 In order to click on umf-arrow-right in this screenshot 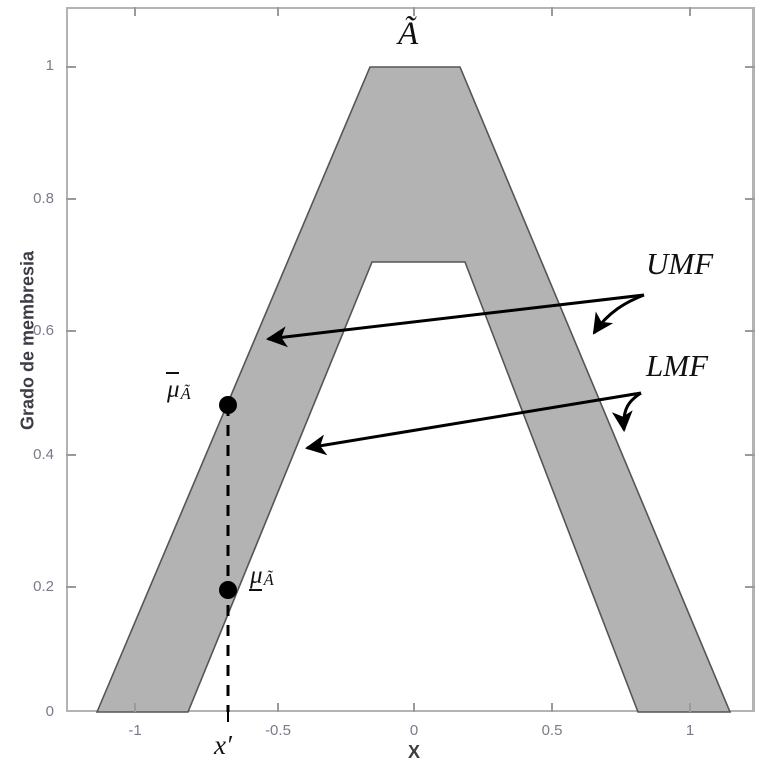, I will do `click(618, 314)`.